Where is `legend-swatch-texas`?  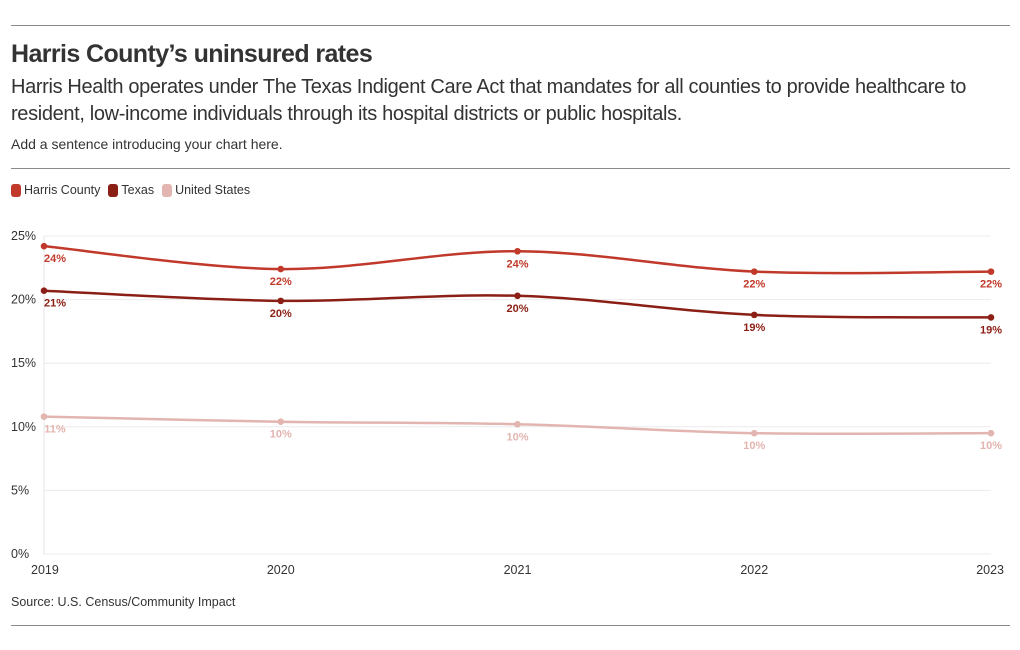 legend-swatch-texas is located at coordinates (113, 190).